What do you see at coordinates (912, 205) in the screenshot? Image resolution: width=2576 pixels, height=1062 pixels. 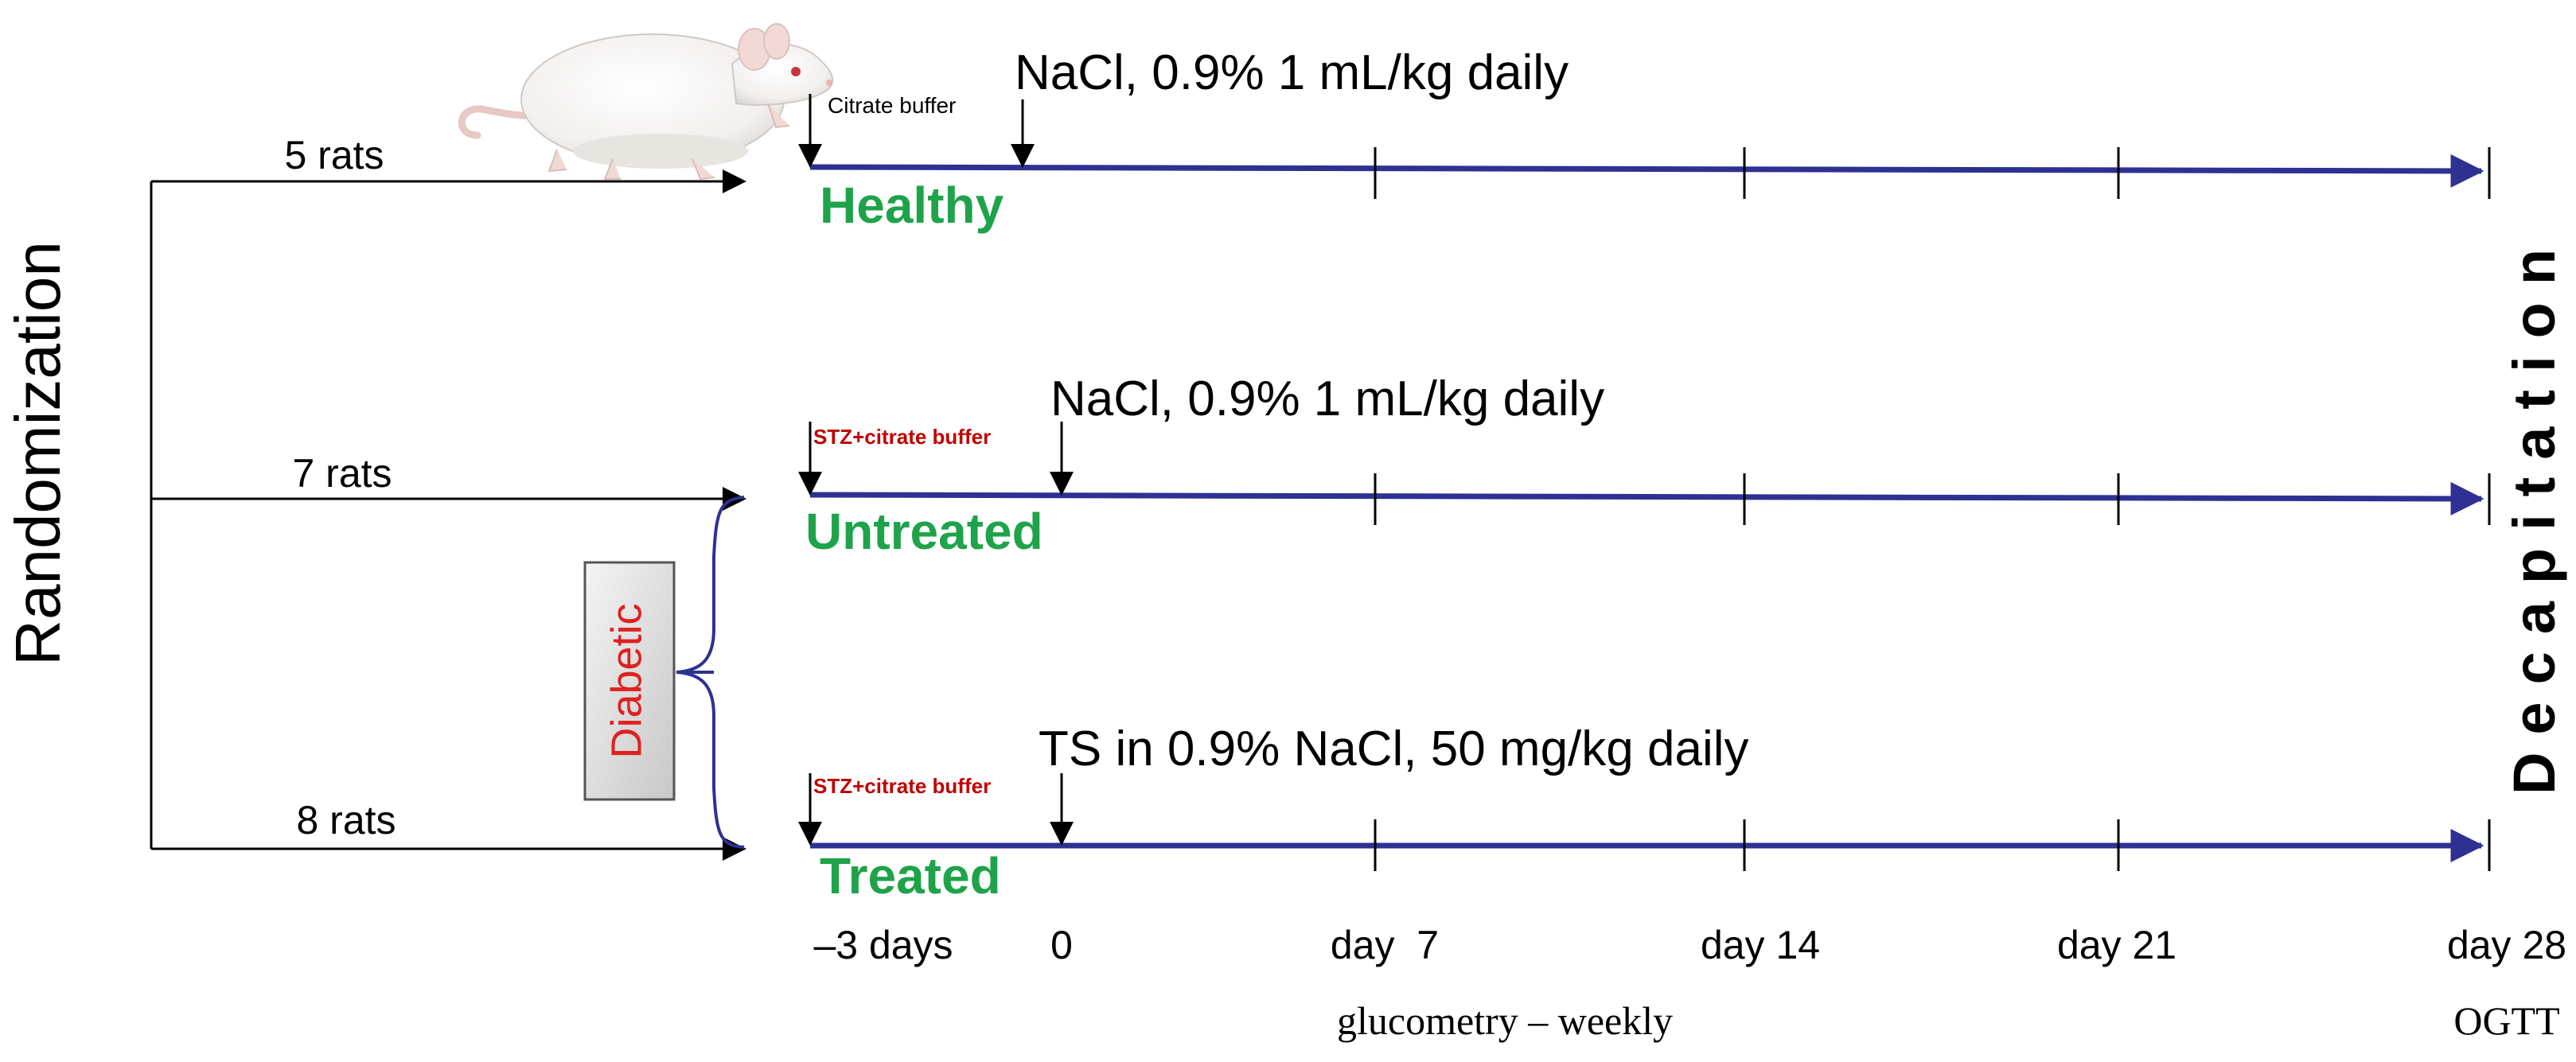 I see `healthy-group-label: Healthy` at bounding box center [912, 205].